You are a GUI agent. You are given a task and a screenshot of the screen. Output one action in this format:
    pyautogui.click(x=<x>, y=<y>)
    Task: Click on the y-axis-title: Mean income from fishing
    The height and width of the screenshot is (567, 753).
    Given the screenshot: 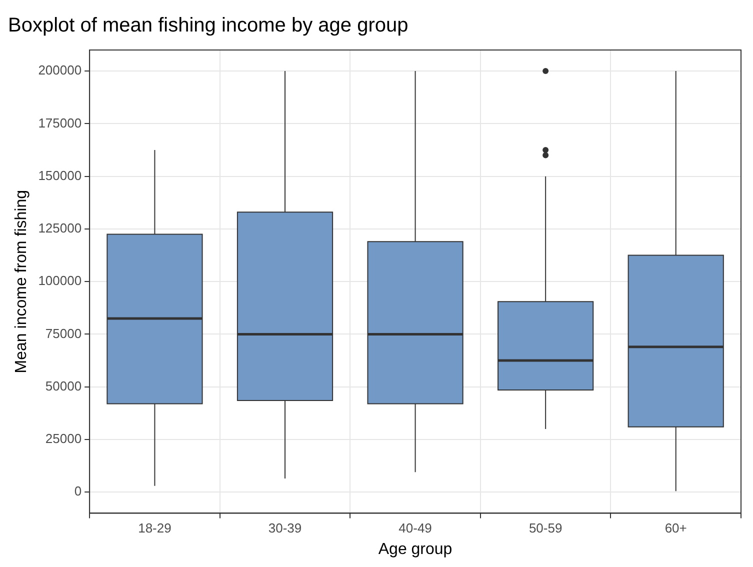 What is the action you would take?
    pyautogui.click(x=21, y=282)
    